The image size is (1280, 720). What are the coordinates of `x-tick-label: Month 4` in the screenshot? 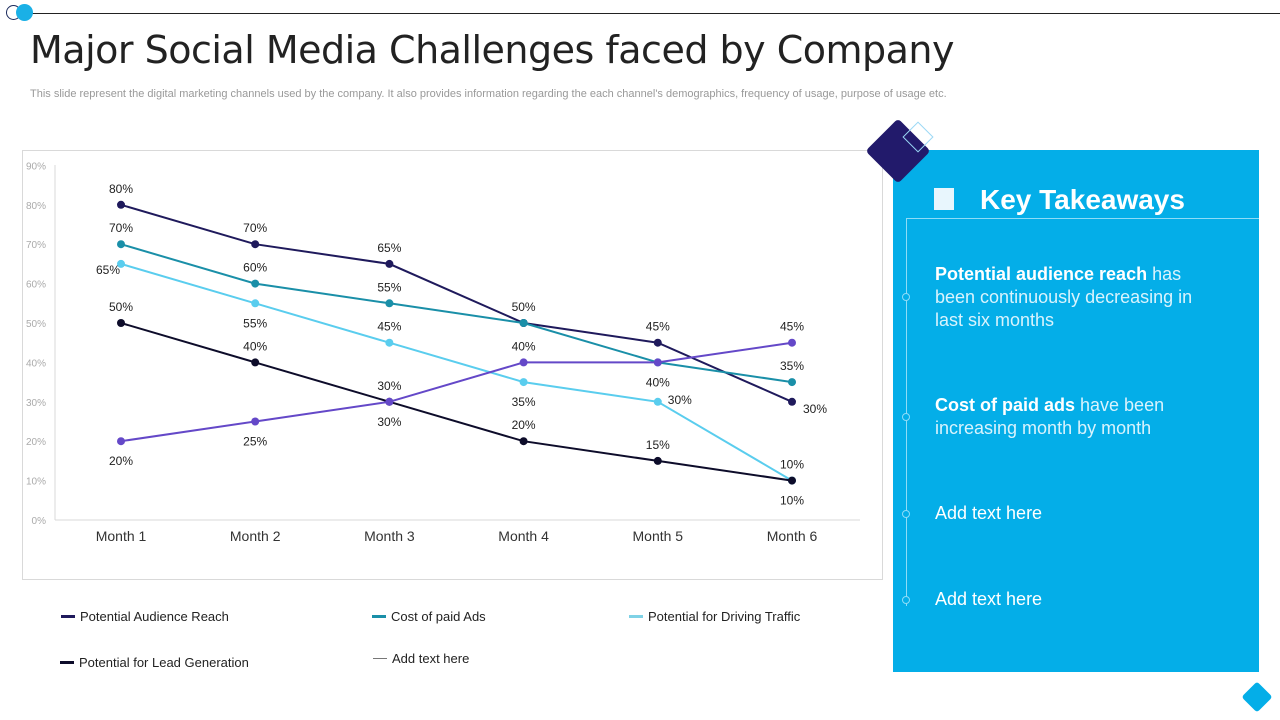 It's located at (523, 536).